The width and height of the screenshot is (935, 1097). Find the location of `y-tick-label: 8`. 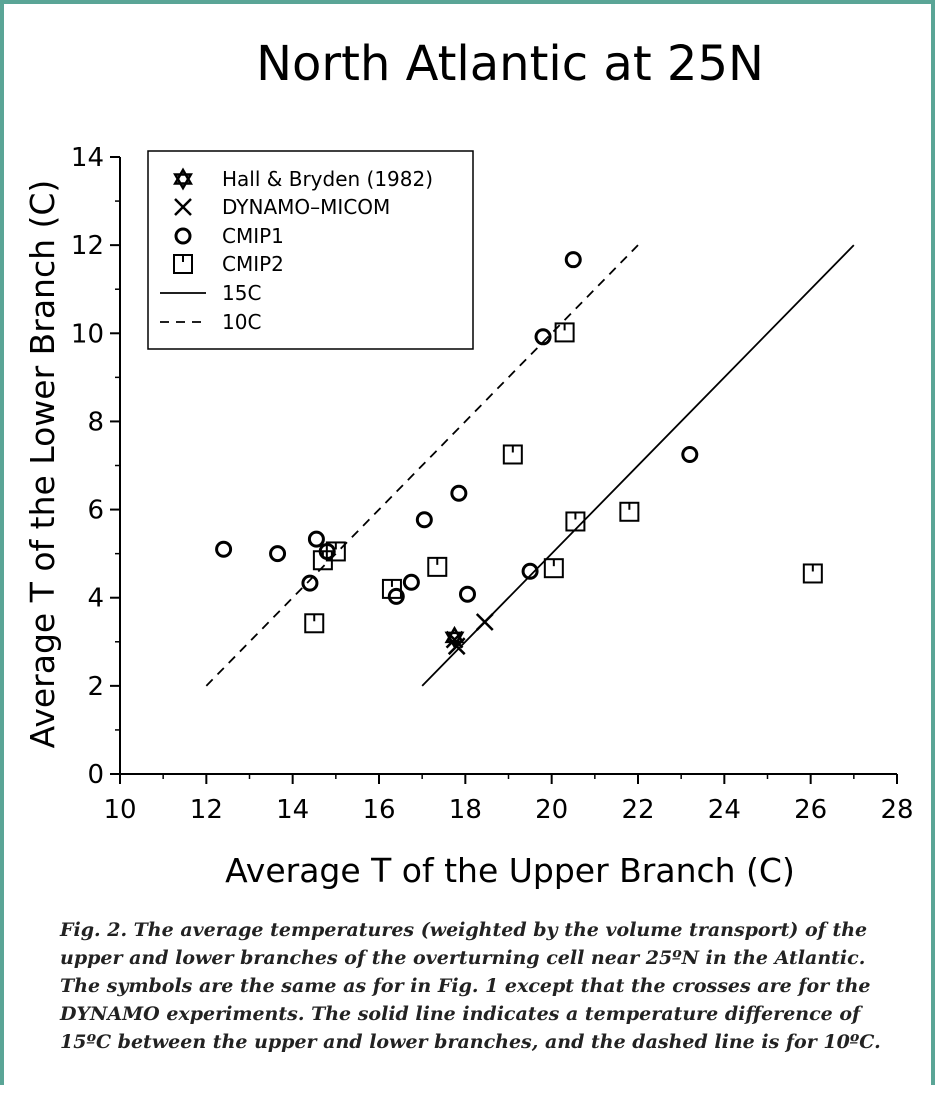

y-tick-label: 8 is located at coordinates (95, 422).